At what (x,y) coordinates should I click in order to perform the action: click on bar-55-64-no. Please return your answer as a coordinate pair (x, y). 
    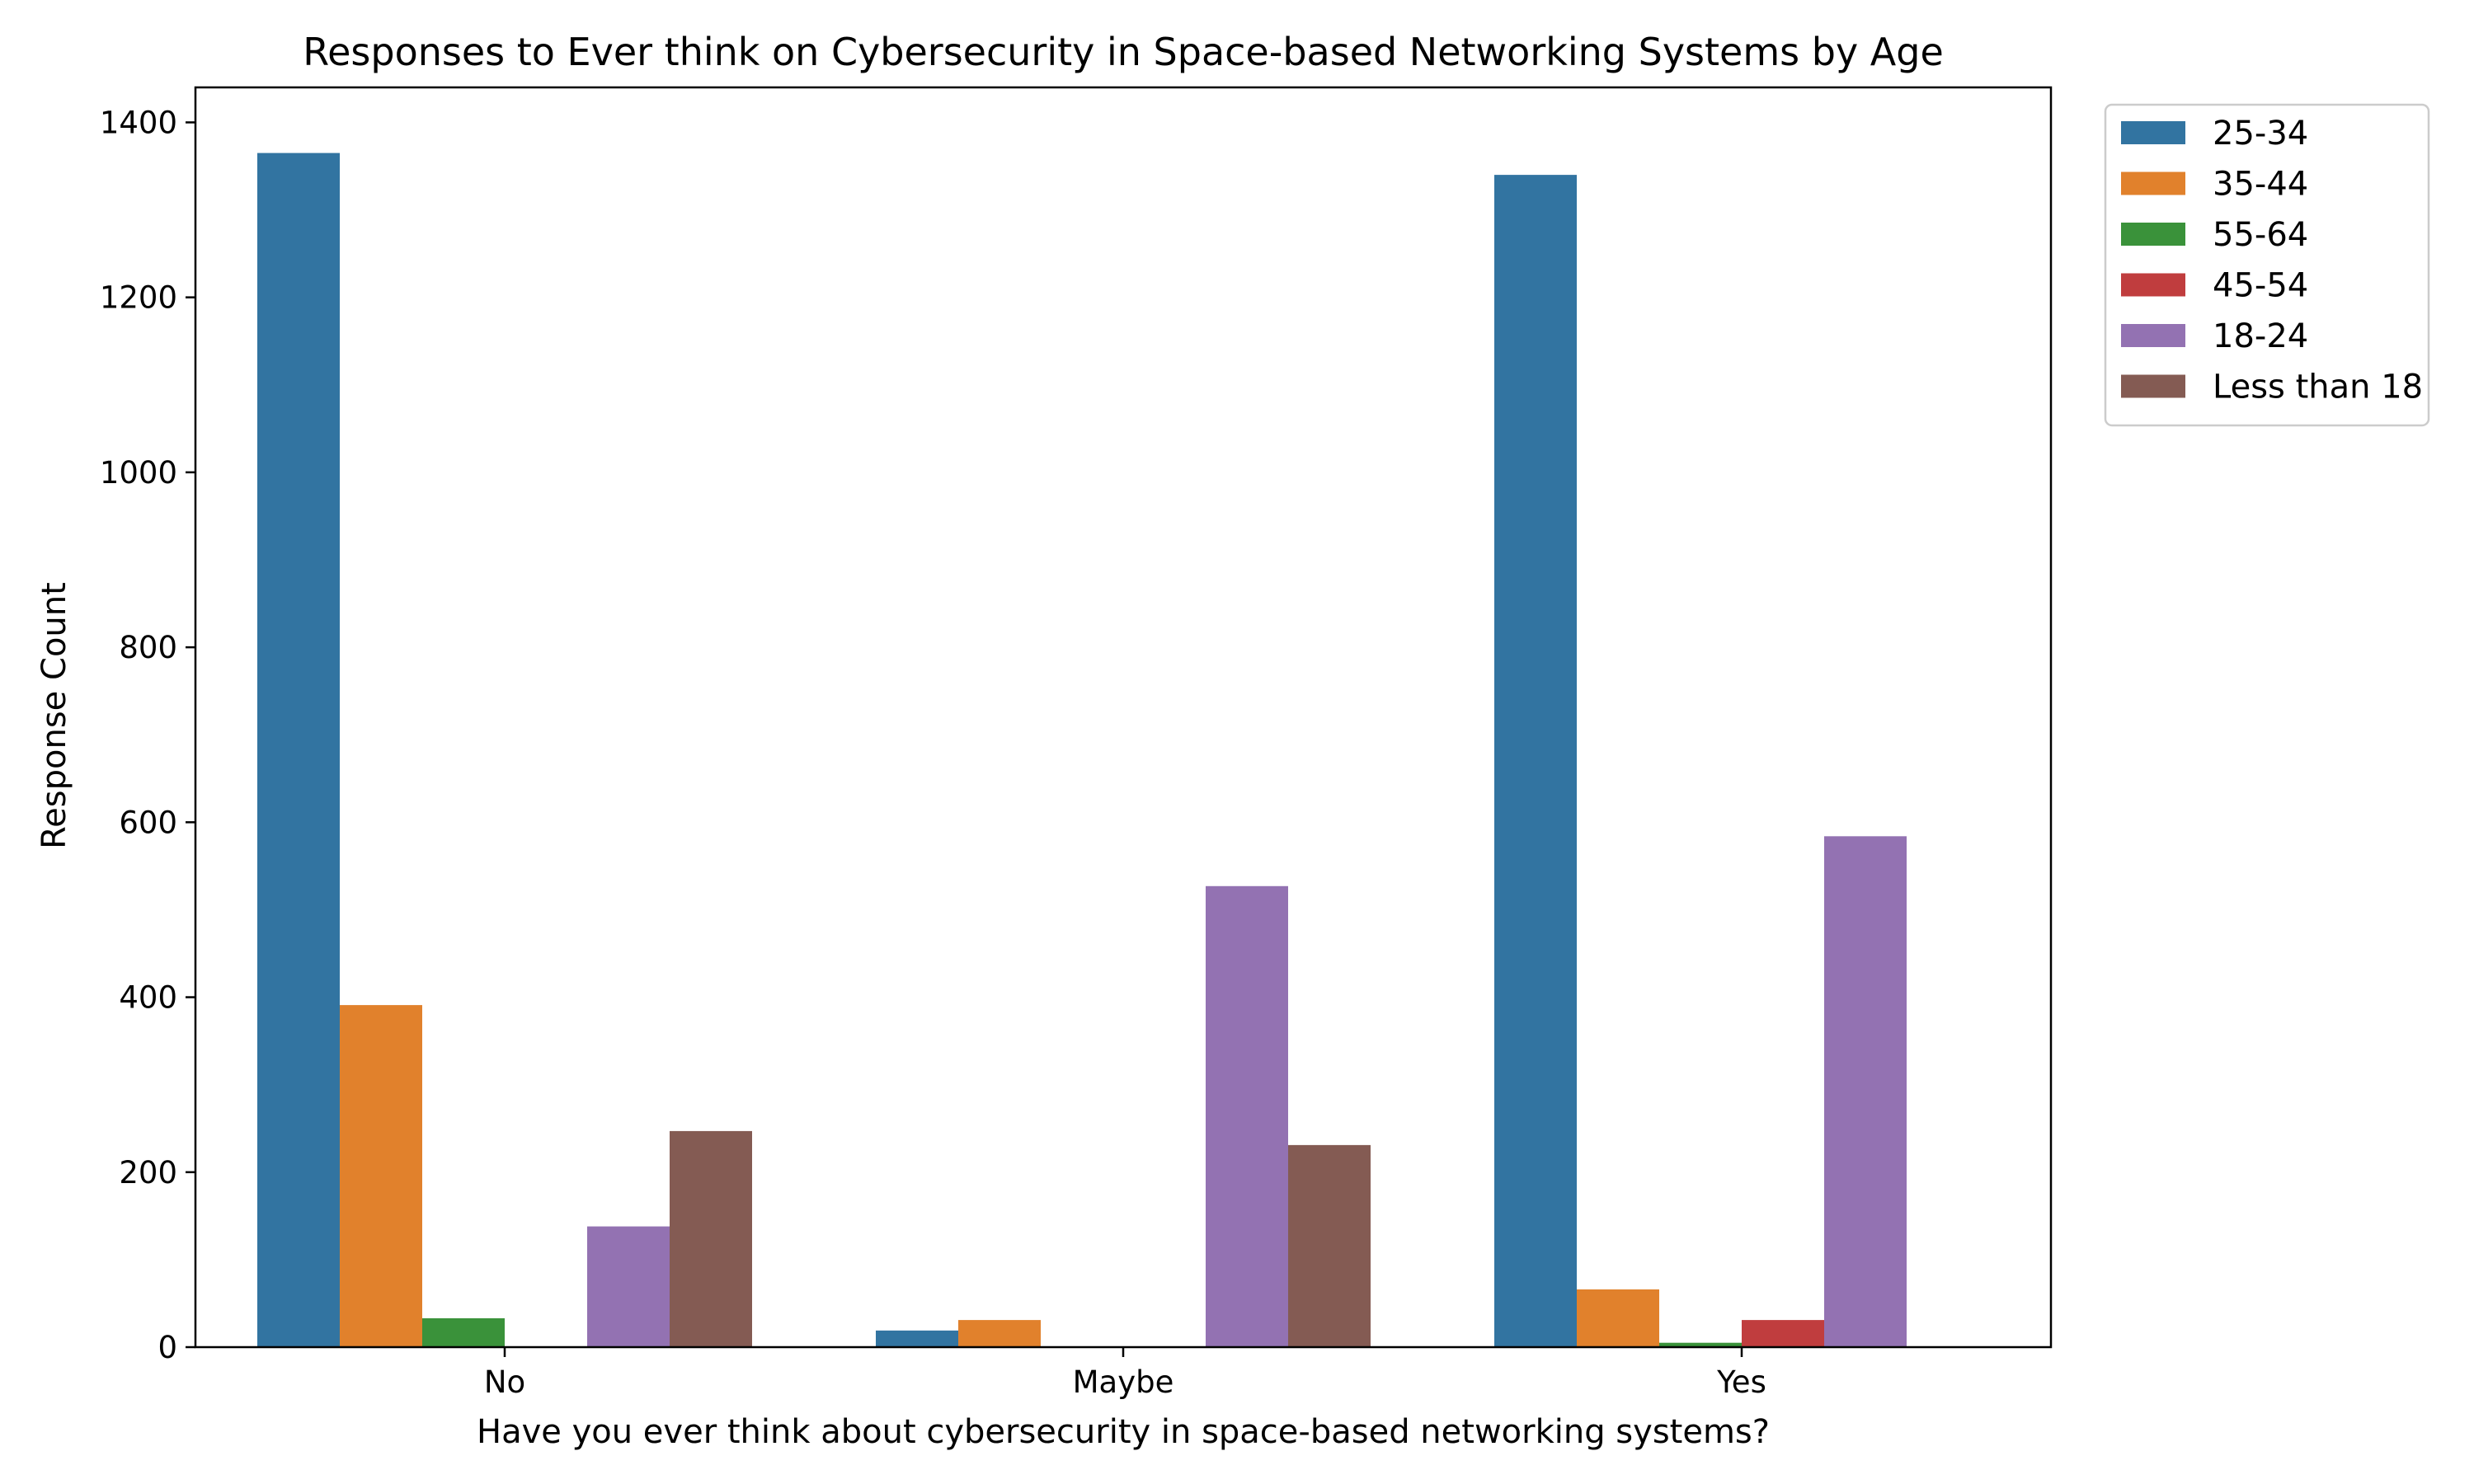
    Looking at the image, I should click on (463, 1332).